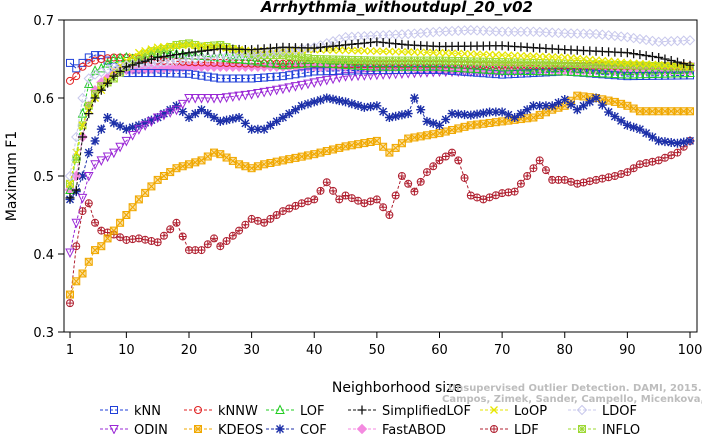 This screenshot has width=702, height=434. Describe the element at coordinates (530, 411) in the screenshot. I see `legend-label-loop: LoOP` at that location.